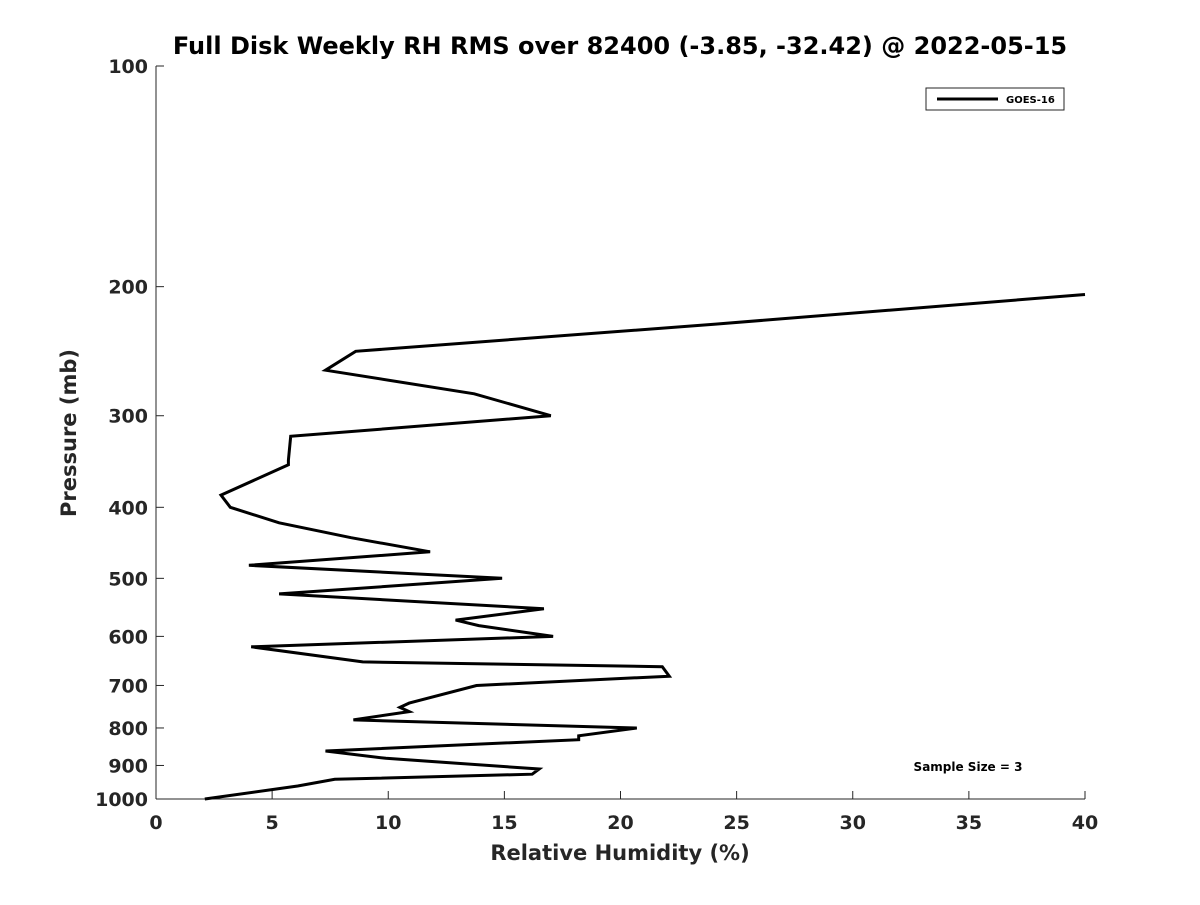 Image resolution: width=1200 pixels, height=905 pixels. What do you see at coordinates (128, 766) in the screenshot?
I see `y-tick-label: 900` at bounding box center [128, 766].